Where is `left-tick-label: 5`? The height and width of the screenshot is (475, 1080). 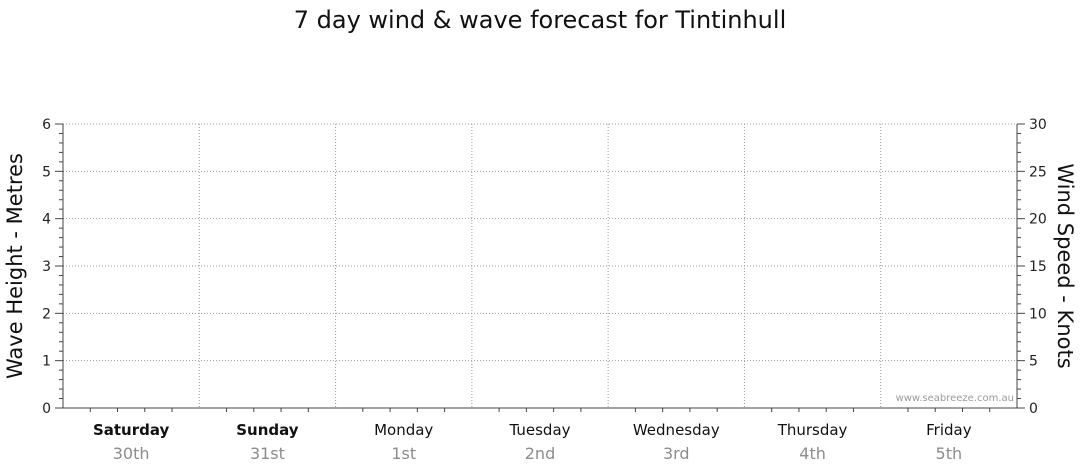 left-tick-label: 5 is located at coordinates (46, 172).